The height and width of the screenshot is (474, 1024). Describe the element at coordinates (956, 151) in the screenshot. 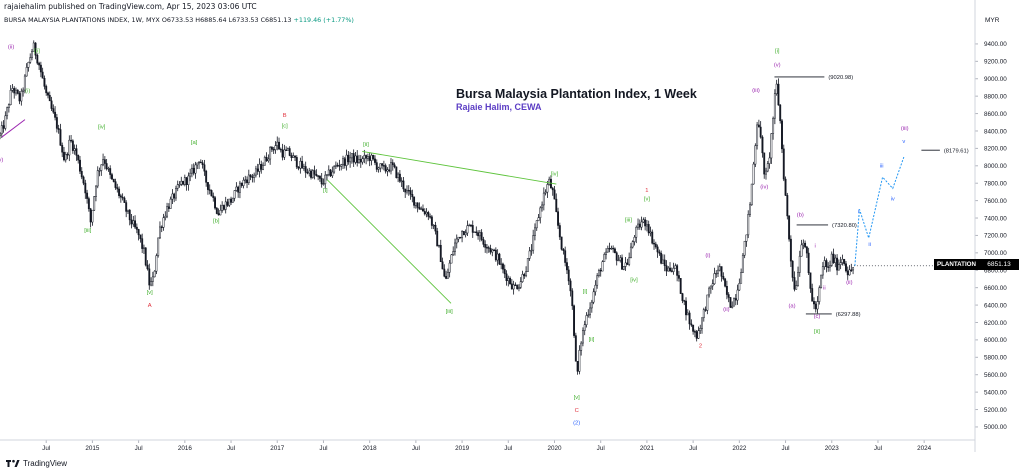

I see `price-level-label: (8179.61)` at that location.